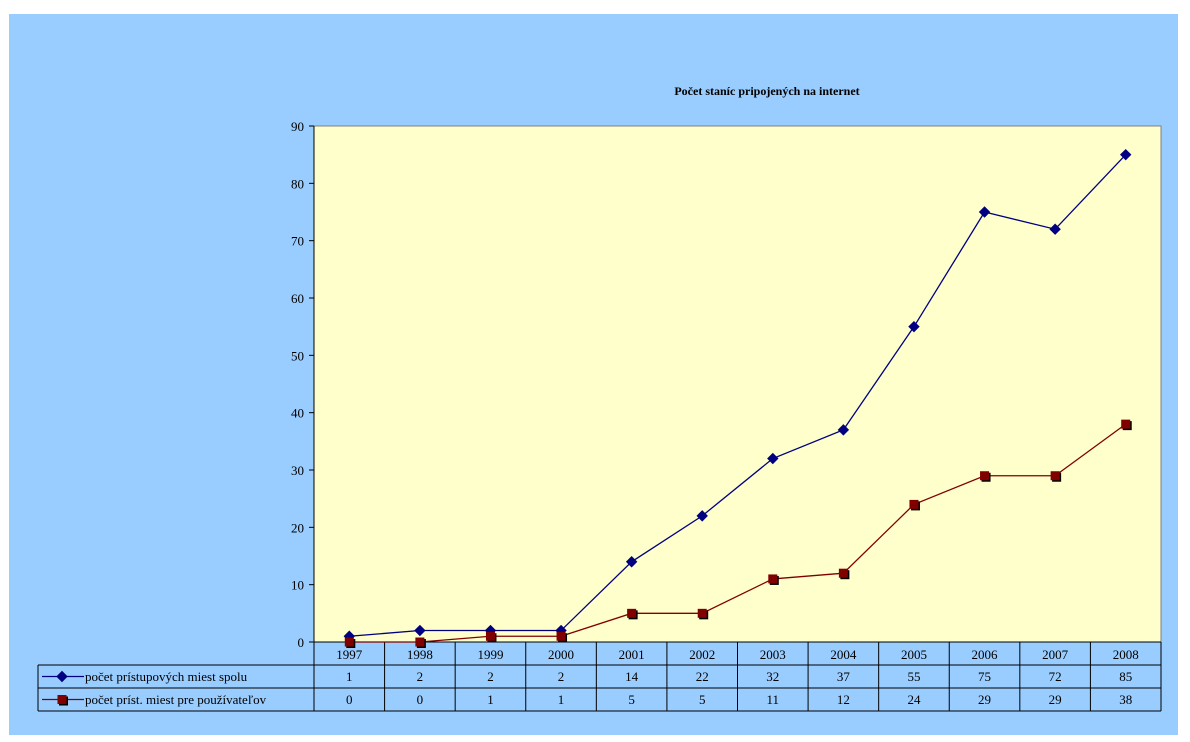  Describe the element at coordinates (297, 527) in the screenshot. I see `y-tick-label: 20` at that location.